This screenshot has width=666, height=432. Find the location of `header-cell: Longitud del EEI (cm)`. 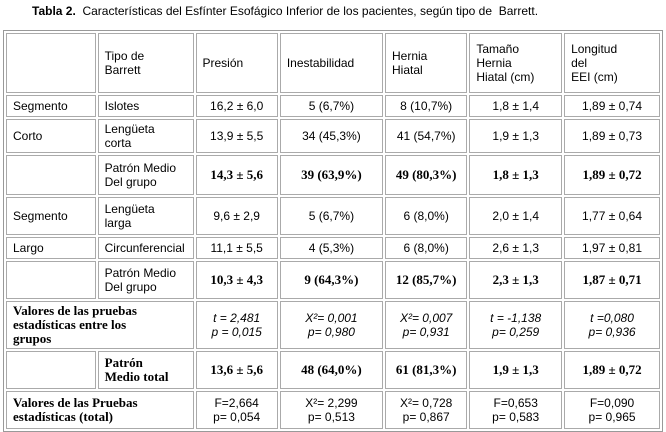

header-cell: Longitud del EEI (cm) is located at coordinates (612, 63).